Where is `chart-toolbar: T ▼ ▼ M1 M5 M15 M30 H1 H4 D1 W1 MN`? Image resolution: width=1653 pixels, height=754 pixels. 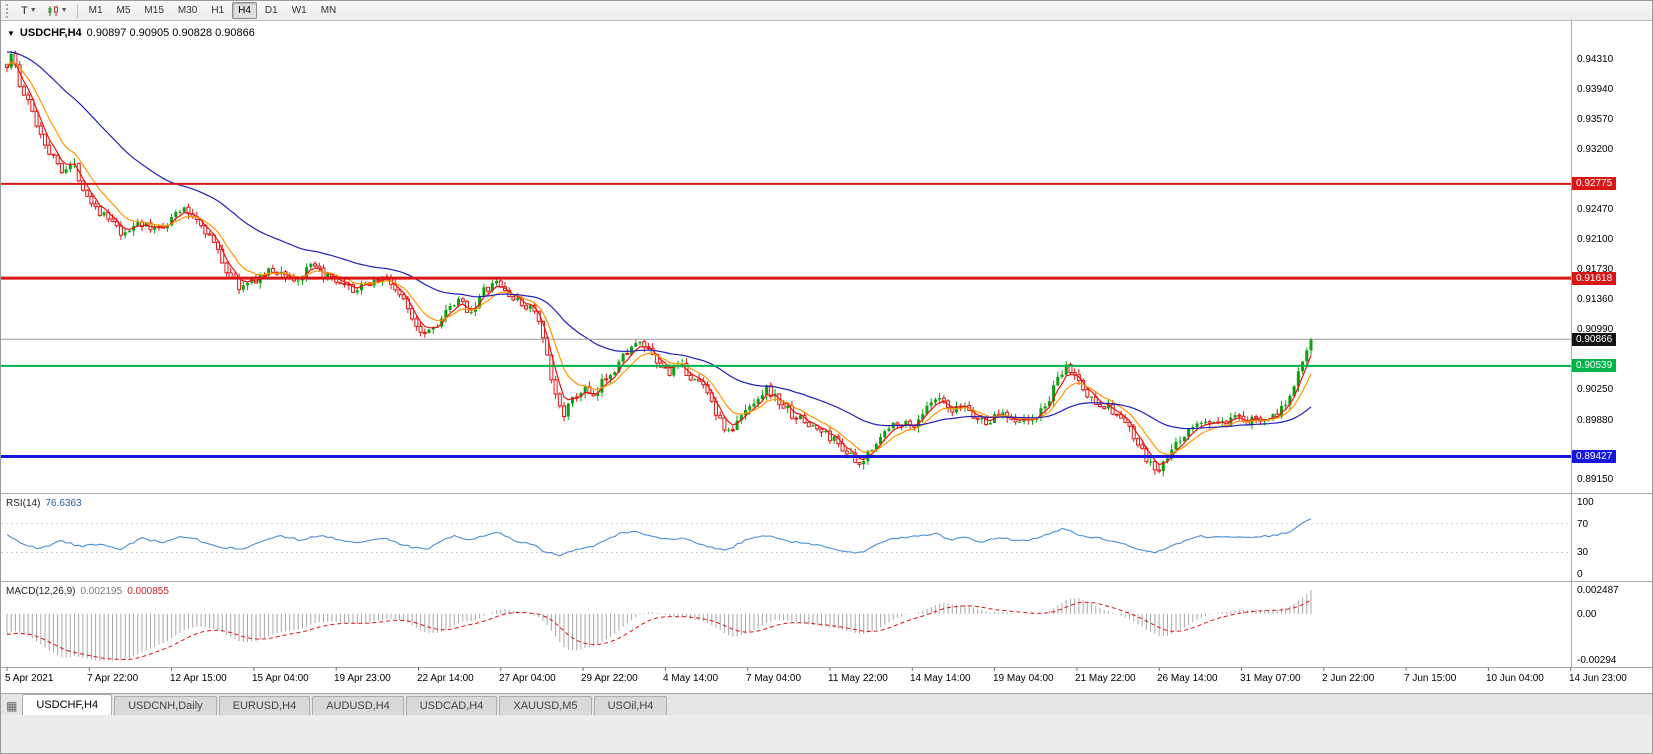 chart-toolbar: T ▼ ▼ M1 M5 M15 M30 H1 H4 D1 W1 MN is located at coordinates (826, 11).